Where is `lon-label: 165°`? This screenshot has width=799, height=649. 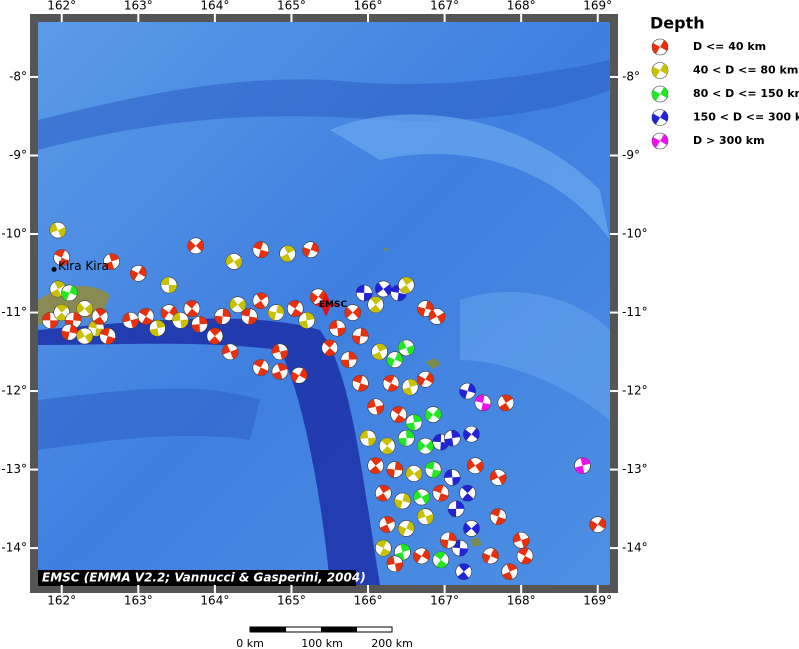
lon-label: 165° is located at coordinates (291, 6).